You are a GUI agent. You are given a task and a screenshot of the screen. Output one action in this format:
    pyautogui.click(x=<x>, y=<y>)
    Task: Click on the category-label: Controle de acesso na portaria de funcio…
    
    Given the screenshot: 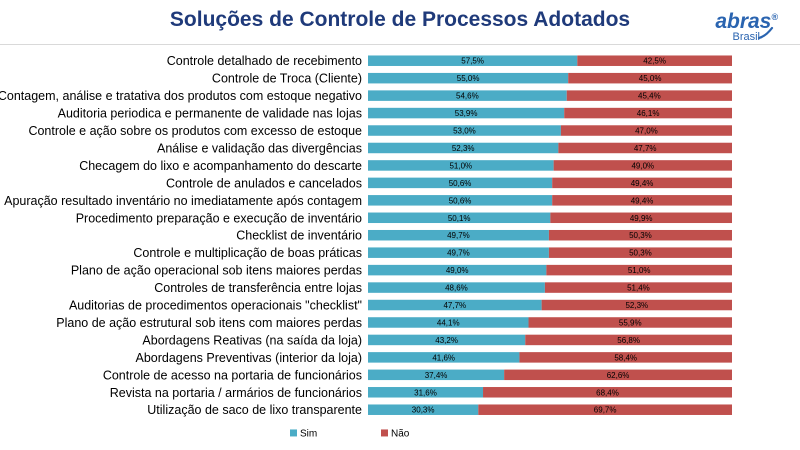 What is the action you would take?
    pyautogui.click(x=232, y=375)
    